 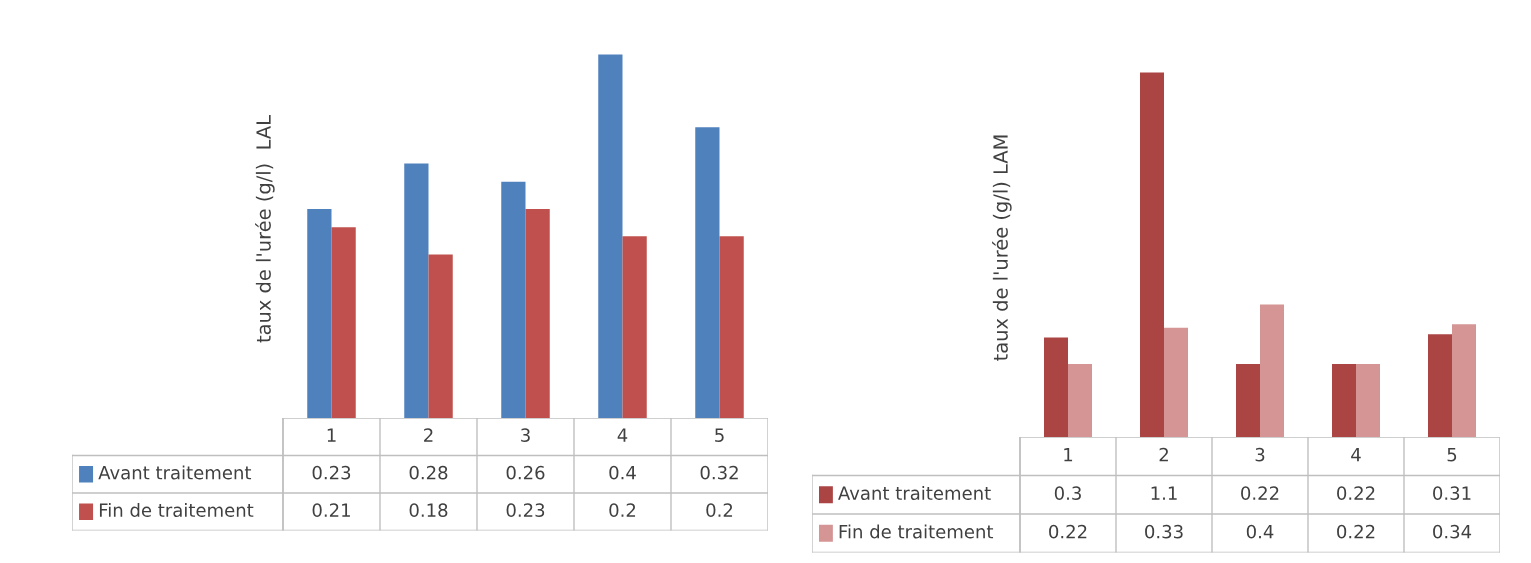 What do you see at coordinates (1067, 493) in the screenshot?
I see `data-label: 0.3` at bounding box center [1067, 493].